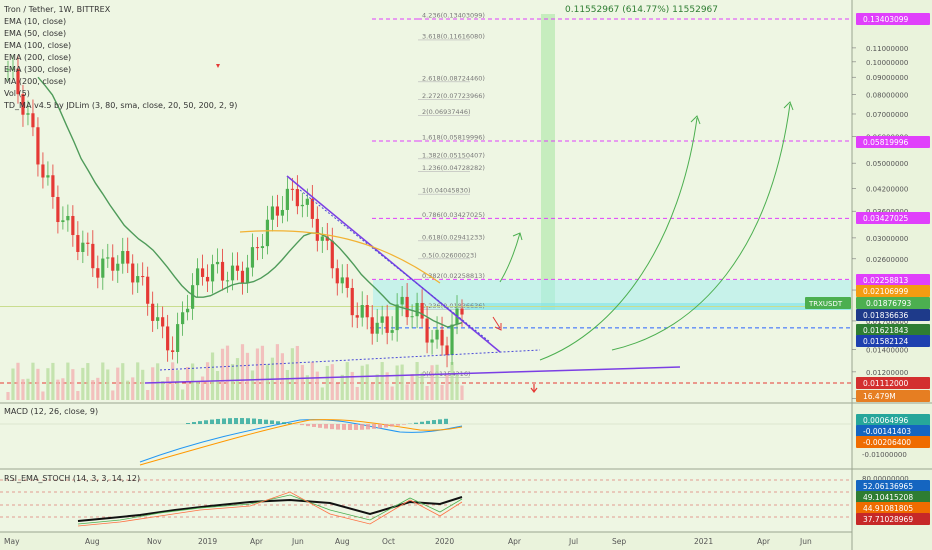  Describe the element at coordinates (887, 373) in the screenshot. I see `price-tick-14: 0.01200000` at that location.